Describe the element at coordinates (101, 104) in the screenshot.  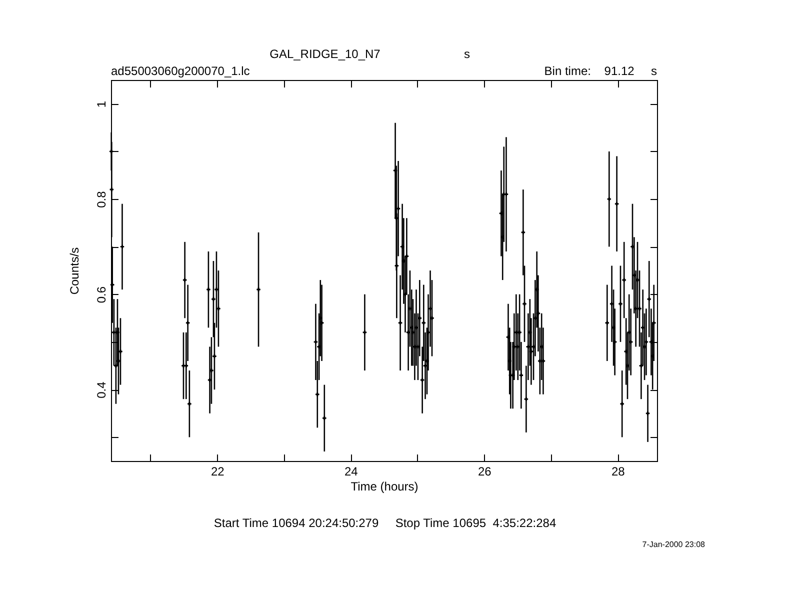
I see `y-tick-label: 1` at that location.